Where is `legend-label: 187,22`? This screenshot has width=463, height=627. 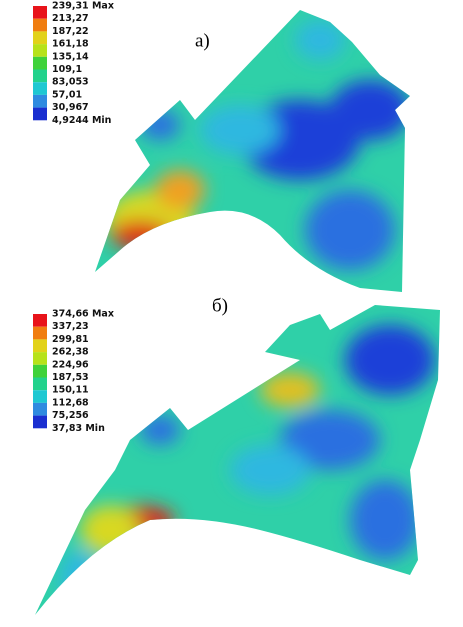
legend-label: 187,22 is located at coordinates (70, 31).